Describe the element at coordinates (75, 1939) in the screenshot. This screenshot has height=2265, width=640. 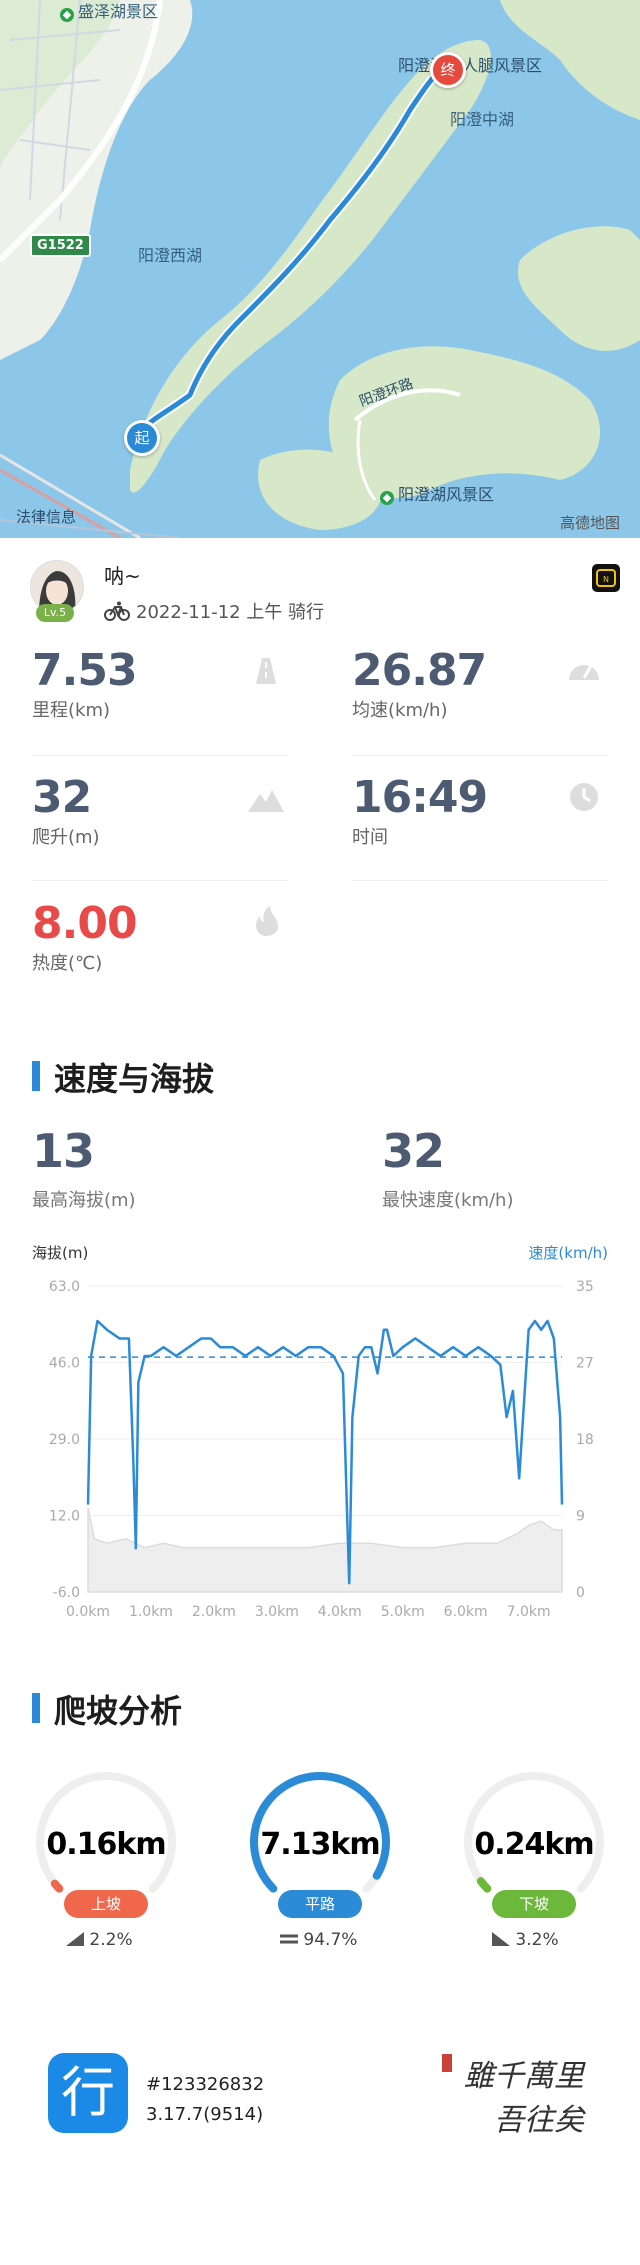
I see `uphill-icon` at that location.